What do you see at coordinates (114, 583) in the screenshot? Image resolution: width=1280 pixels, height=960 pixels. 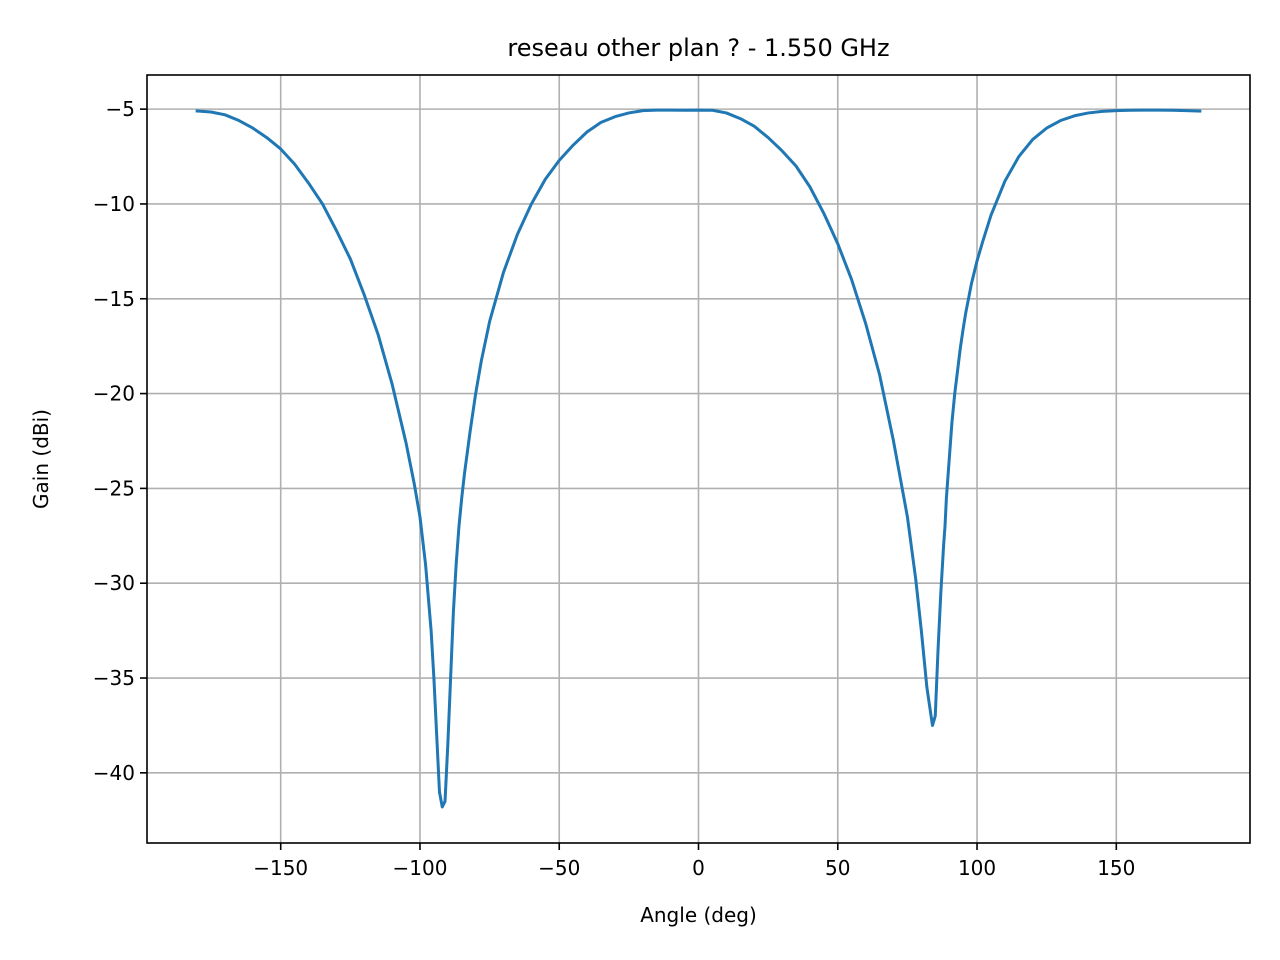 I see `y-tick-label: −30` at bounding box center [114, 583].